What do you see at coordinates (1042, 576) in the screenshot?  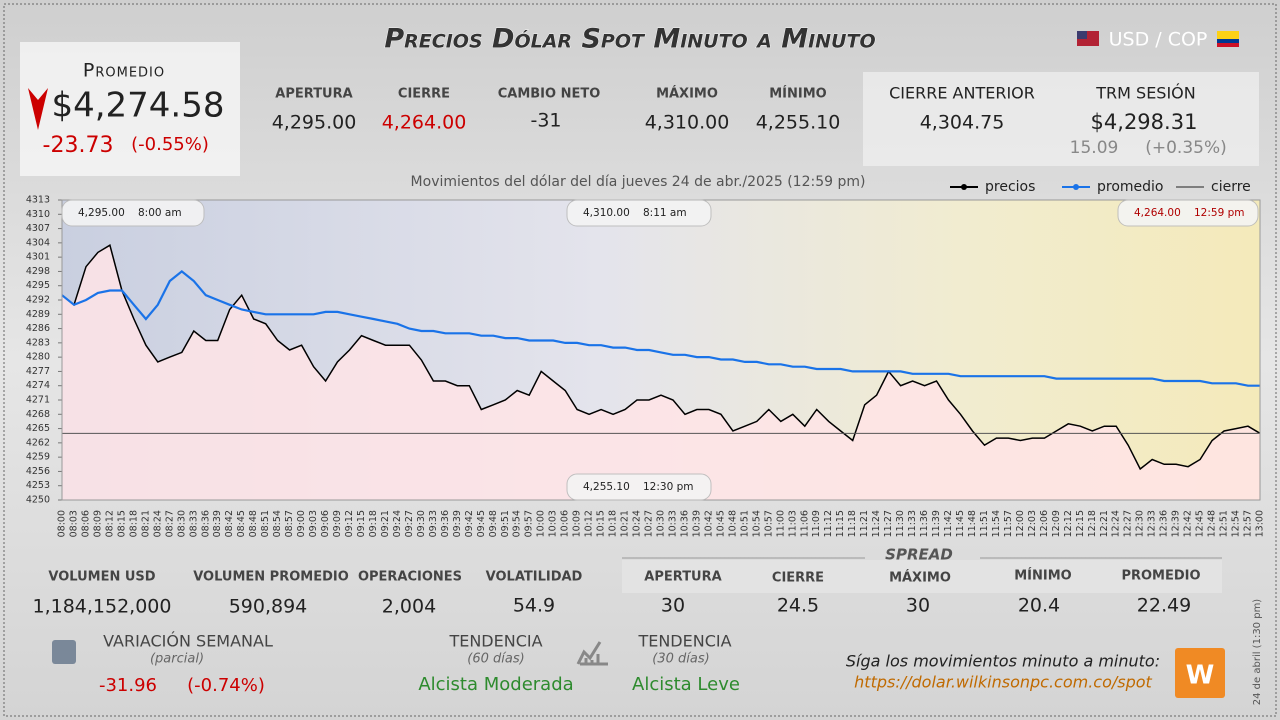 I see `spread-label: MÍNIMO` at bounding box center [1042, 576].